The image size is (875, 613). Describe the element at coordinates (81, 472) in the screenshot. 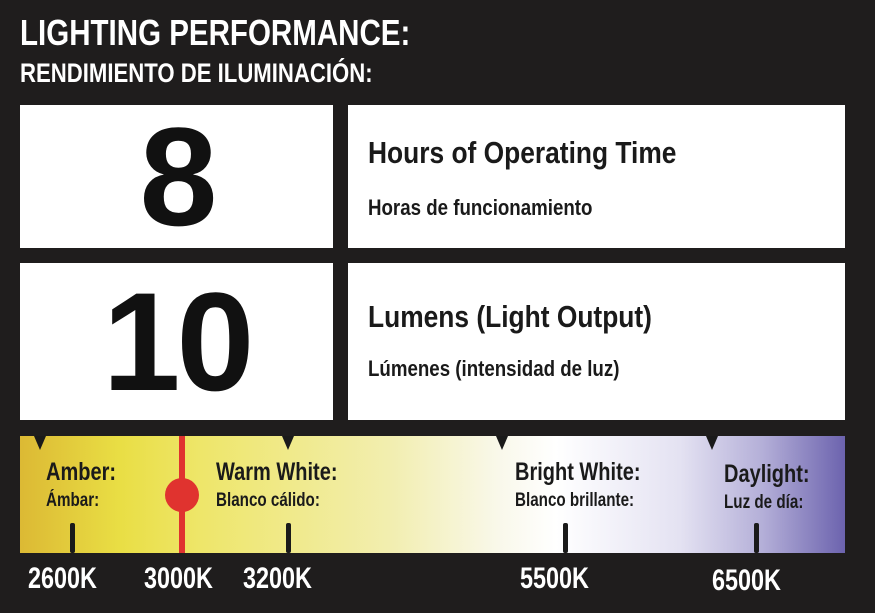

I see `amber-label: Amber:` at that location.